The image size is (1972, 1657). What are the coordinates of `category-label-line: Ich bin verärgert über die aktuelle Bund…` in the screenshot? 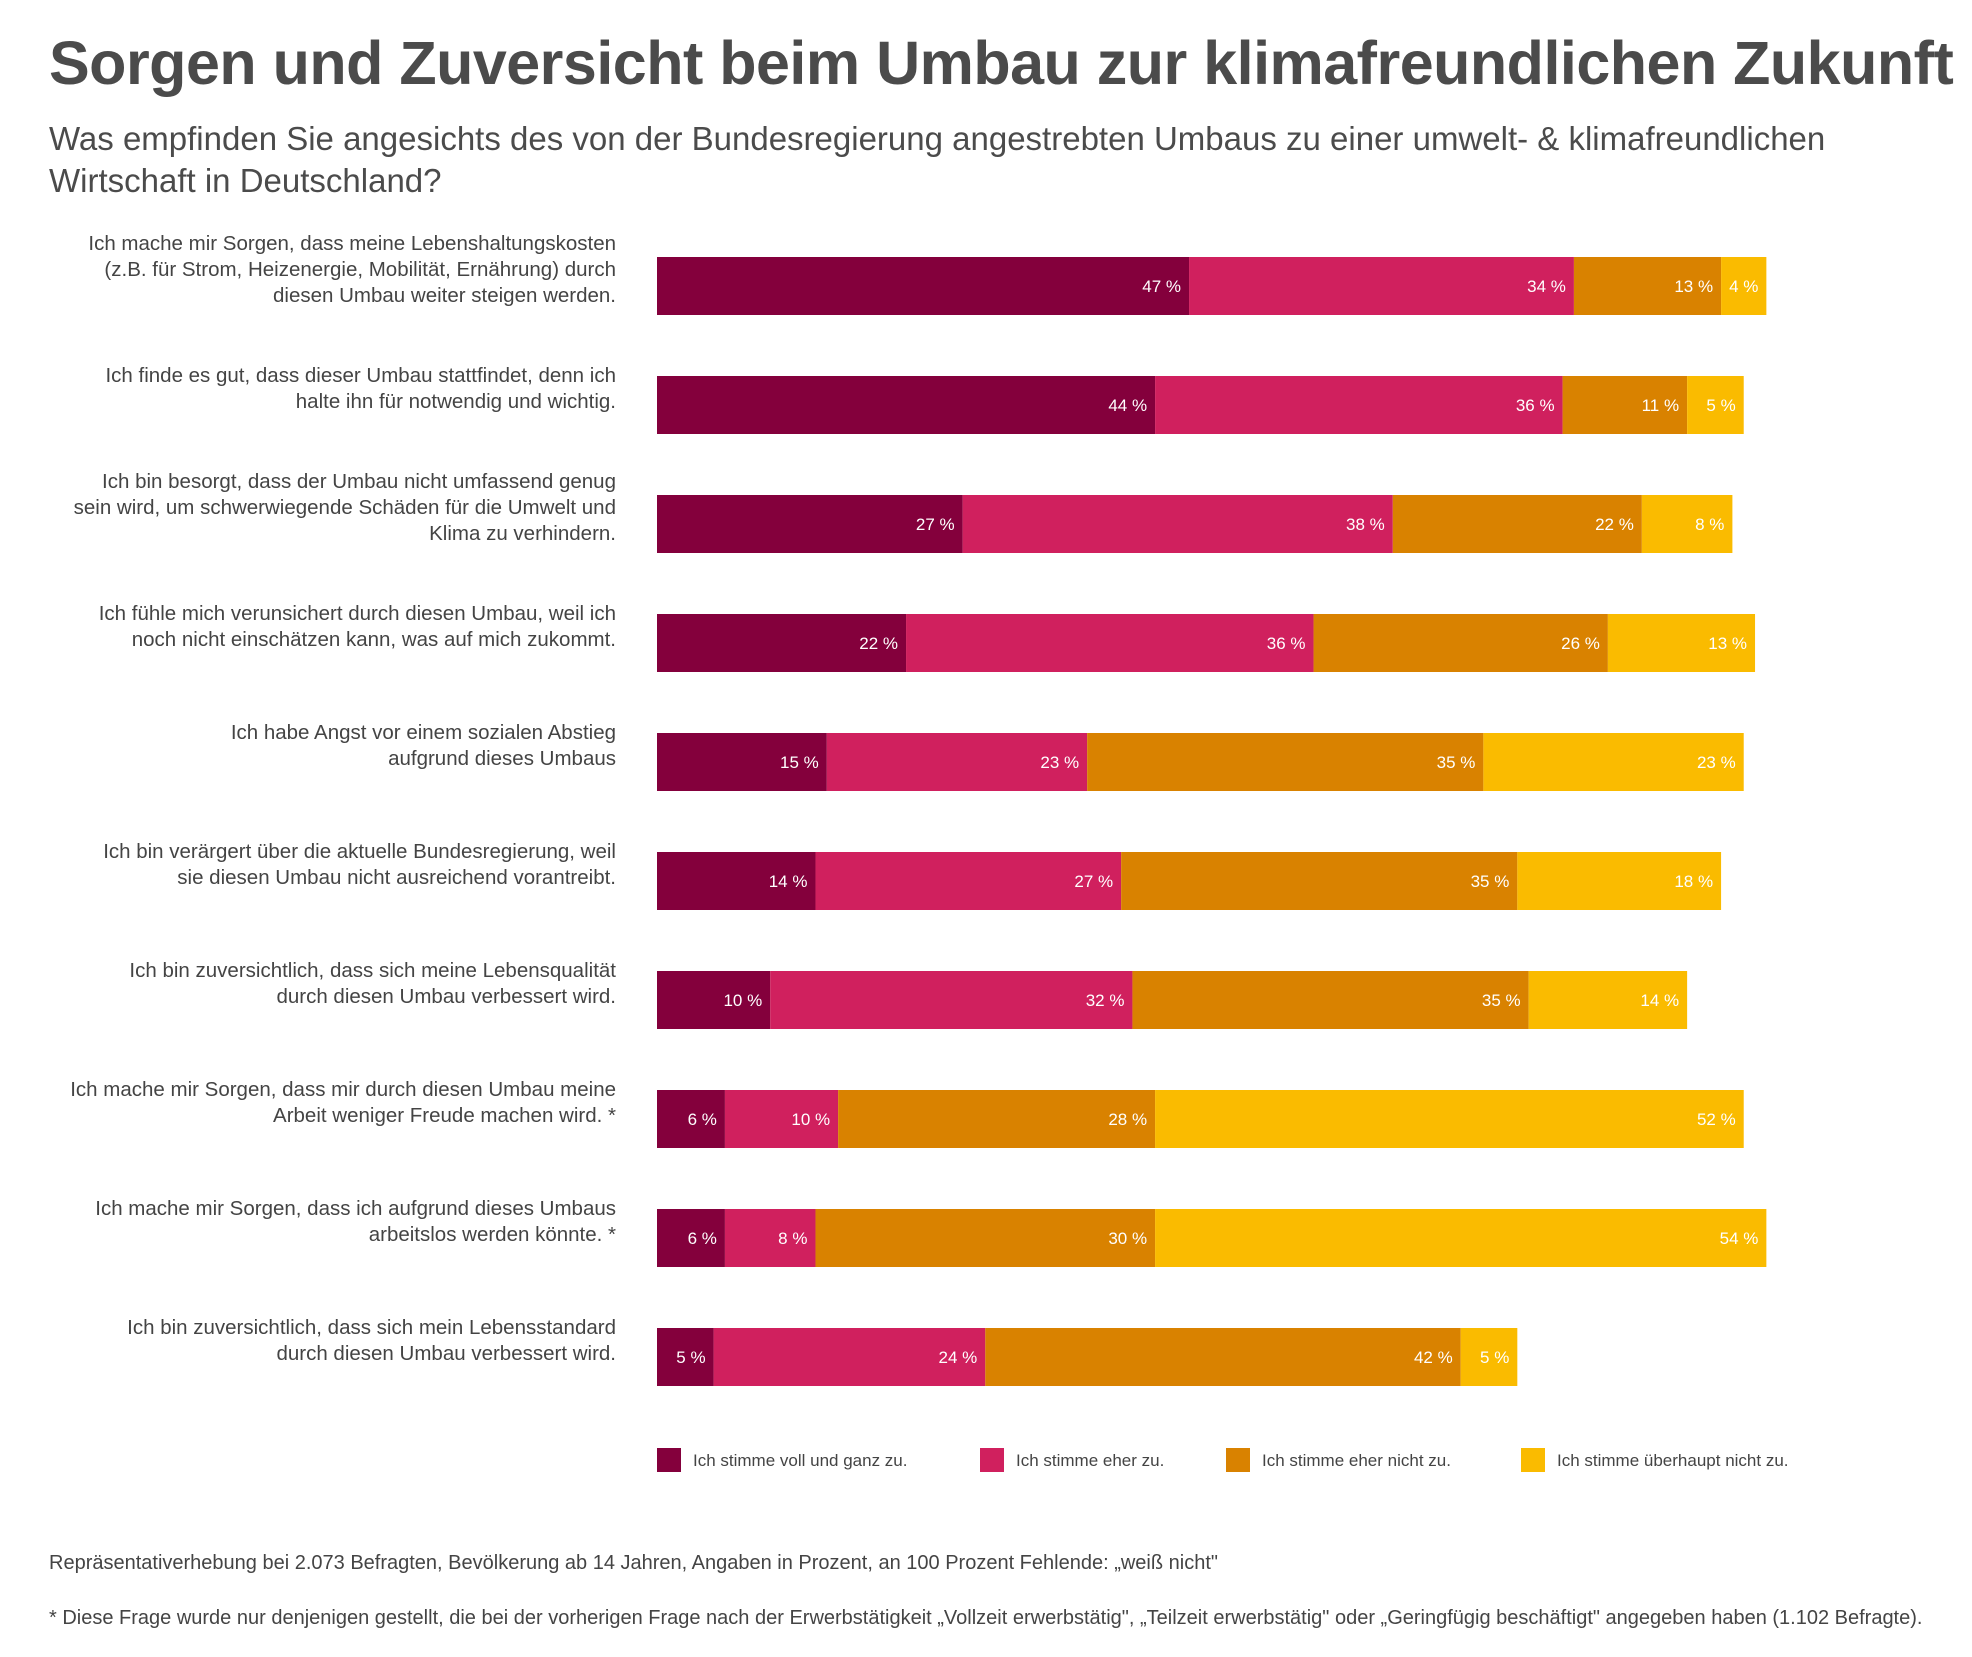 It's located at (359, 851).